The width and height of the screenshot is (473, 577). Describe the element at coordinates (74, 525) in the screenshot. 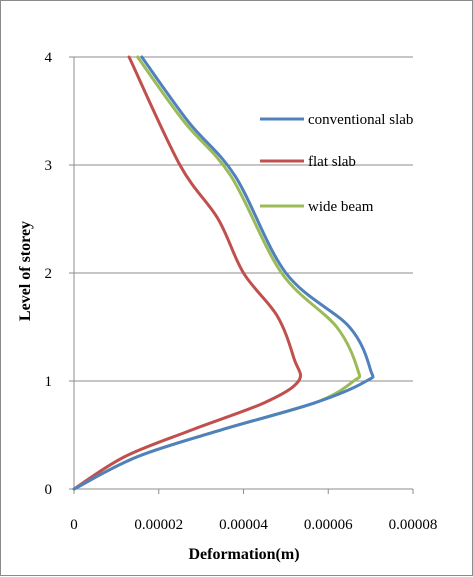

I see `x-tick-label: 0` at that location.